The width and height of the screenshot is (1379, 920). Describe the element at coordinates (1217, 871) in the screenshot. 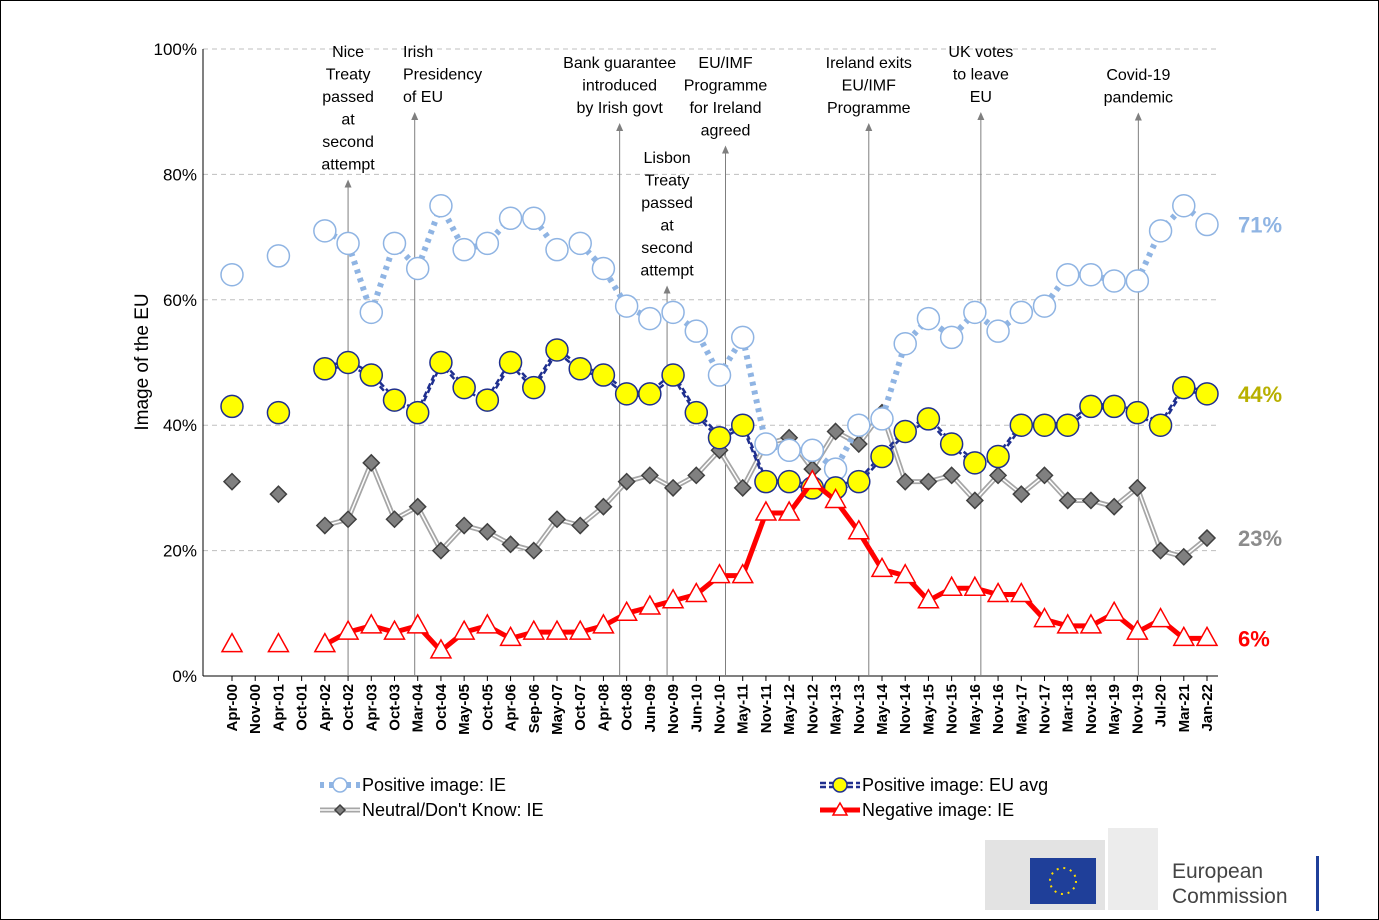

I see `logo-text: European` at that location.